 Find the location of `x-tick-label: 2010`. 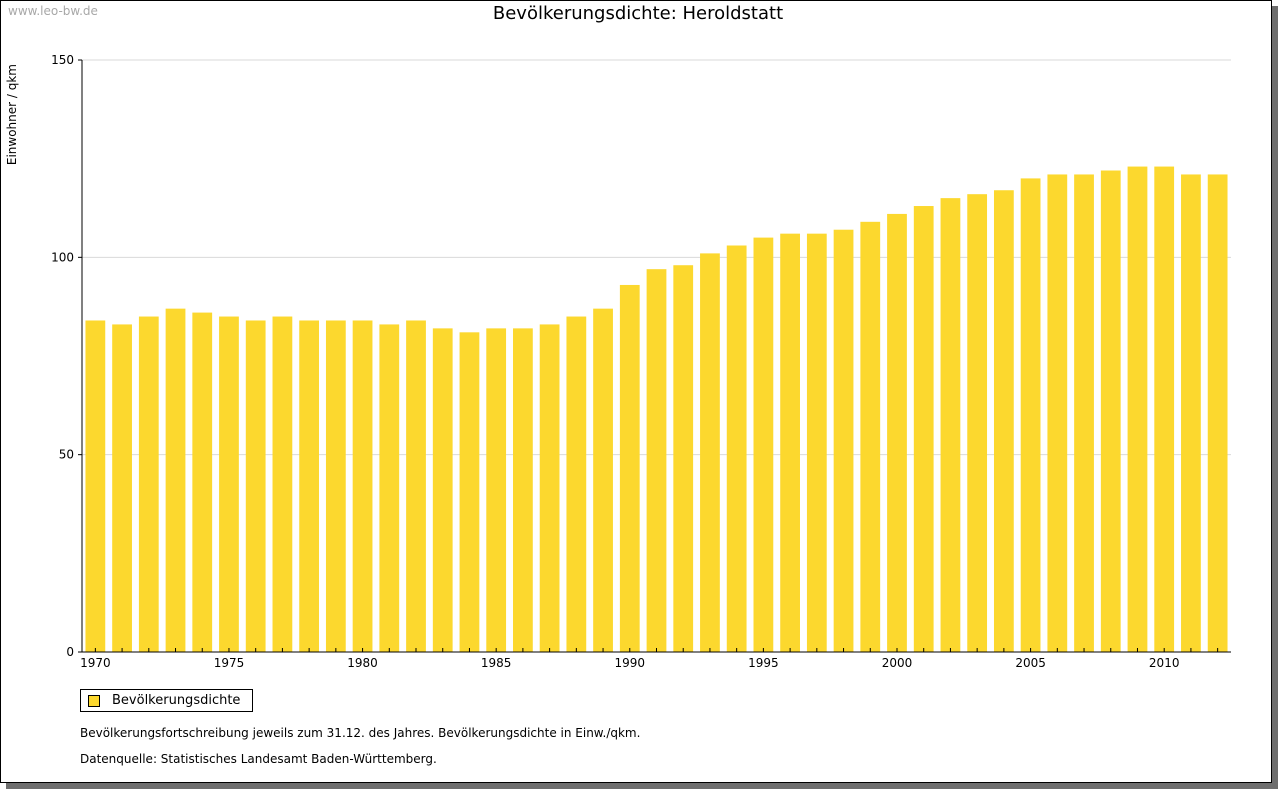

x-tick-label: 2010 is located at coordinates (1164, 663).